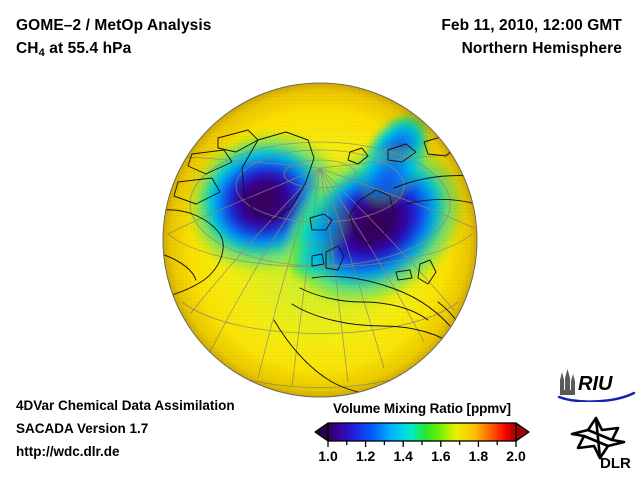  Describe the element at coordinates (422, 457) in the screenshot. I see `colorbar-tick-labels: 1.0 1.2 1.4 1.6 1.8 2.0` at that location.